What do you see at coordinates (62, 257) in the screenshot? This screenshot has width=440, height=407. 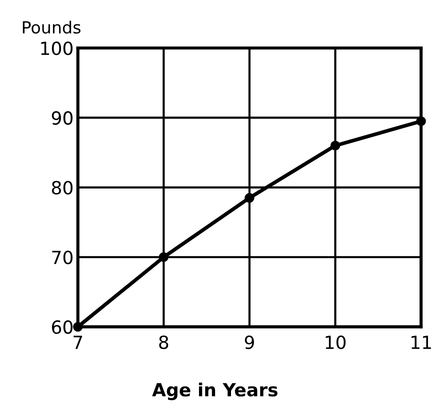 I see `y-tick-label: 70` at bounding box center [62, 257].